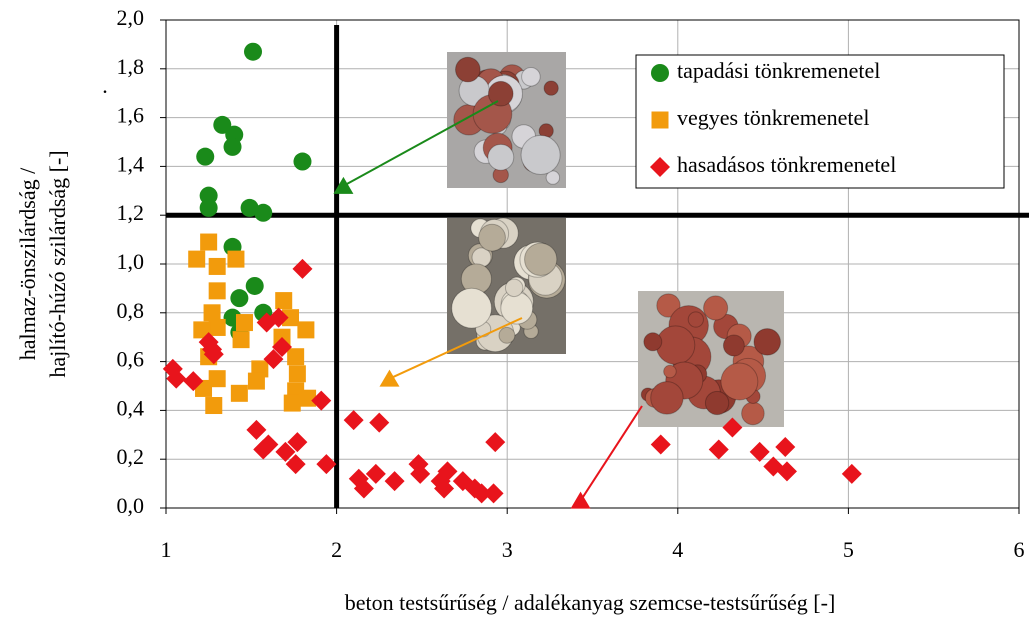 This screenshot has height=621, width=1029. Describe the element at coordinates (336, 549) in the screenshot. I see `x-tick-label: 2` at that location.